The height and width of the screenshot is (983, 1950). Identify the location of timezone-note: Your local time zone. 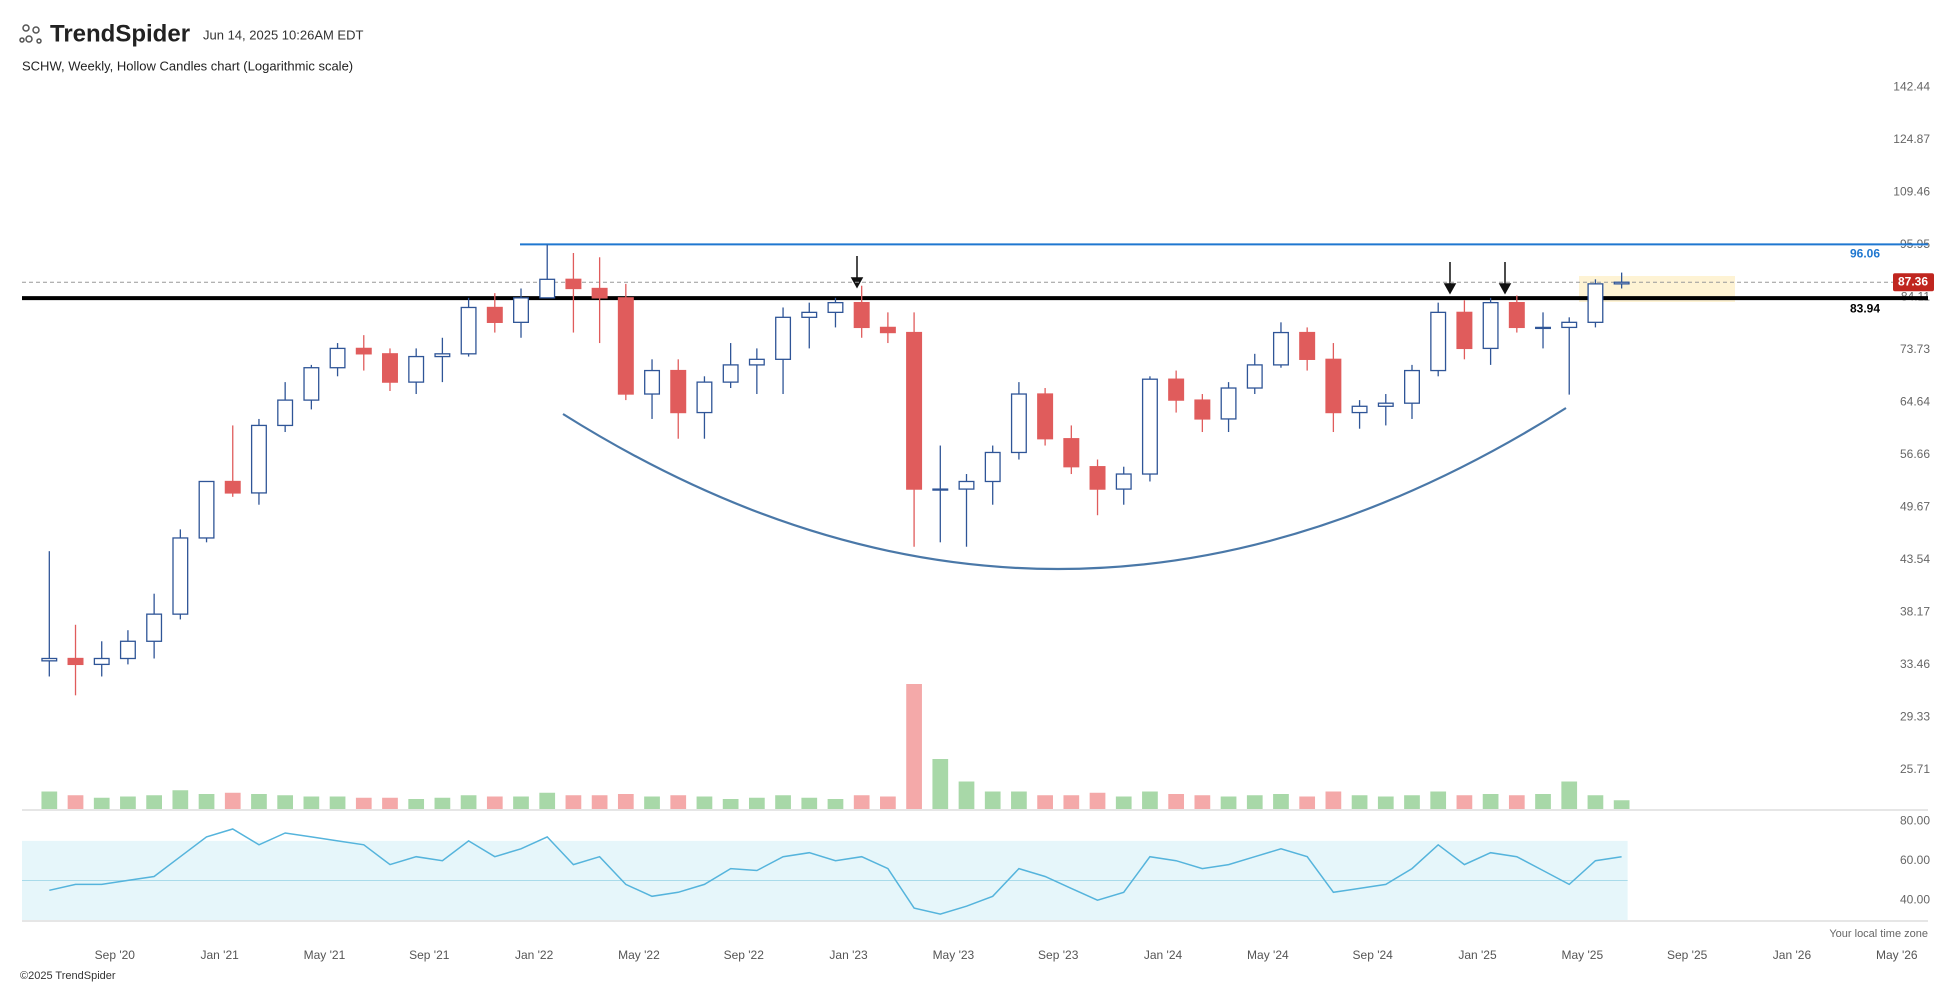
(1878, 934).